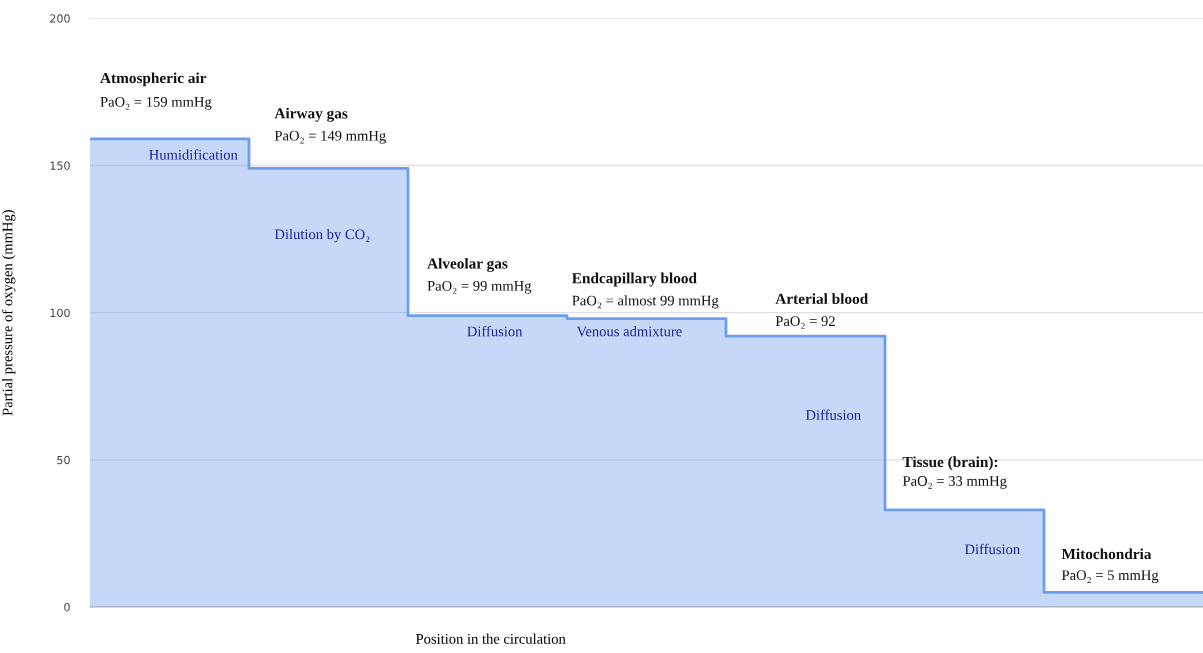 This screenshot has height=653, width=1203. I want to click on annotation: PaO₂ = 99 mmHg, so click(479, 287).